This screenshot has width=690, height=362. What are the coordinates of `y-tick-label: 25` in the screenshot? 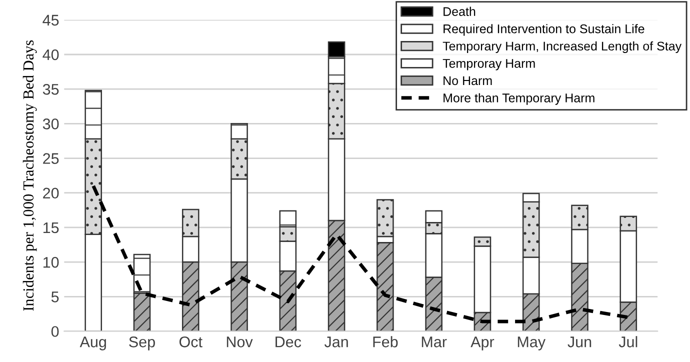 It's located at (51, 158).